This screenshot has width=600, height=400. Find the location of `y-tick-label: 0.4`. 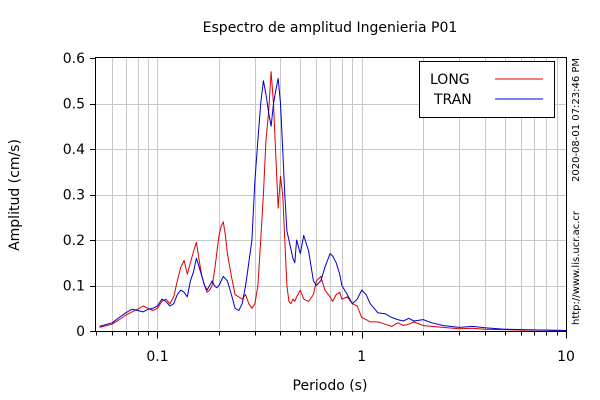

y-tick-label: 0.4 is located at coordinates (74, 150).